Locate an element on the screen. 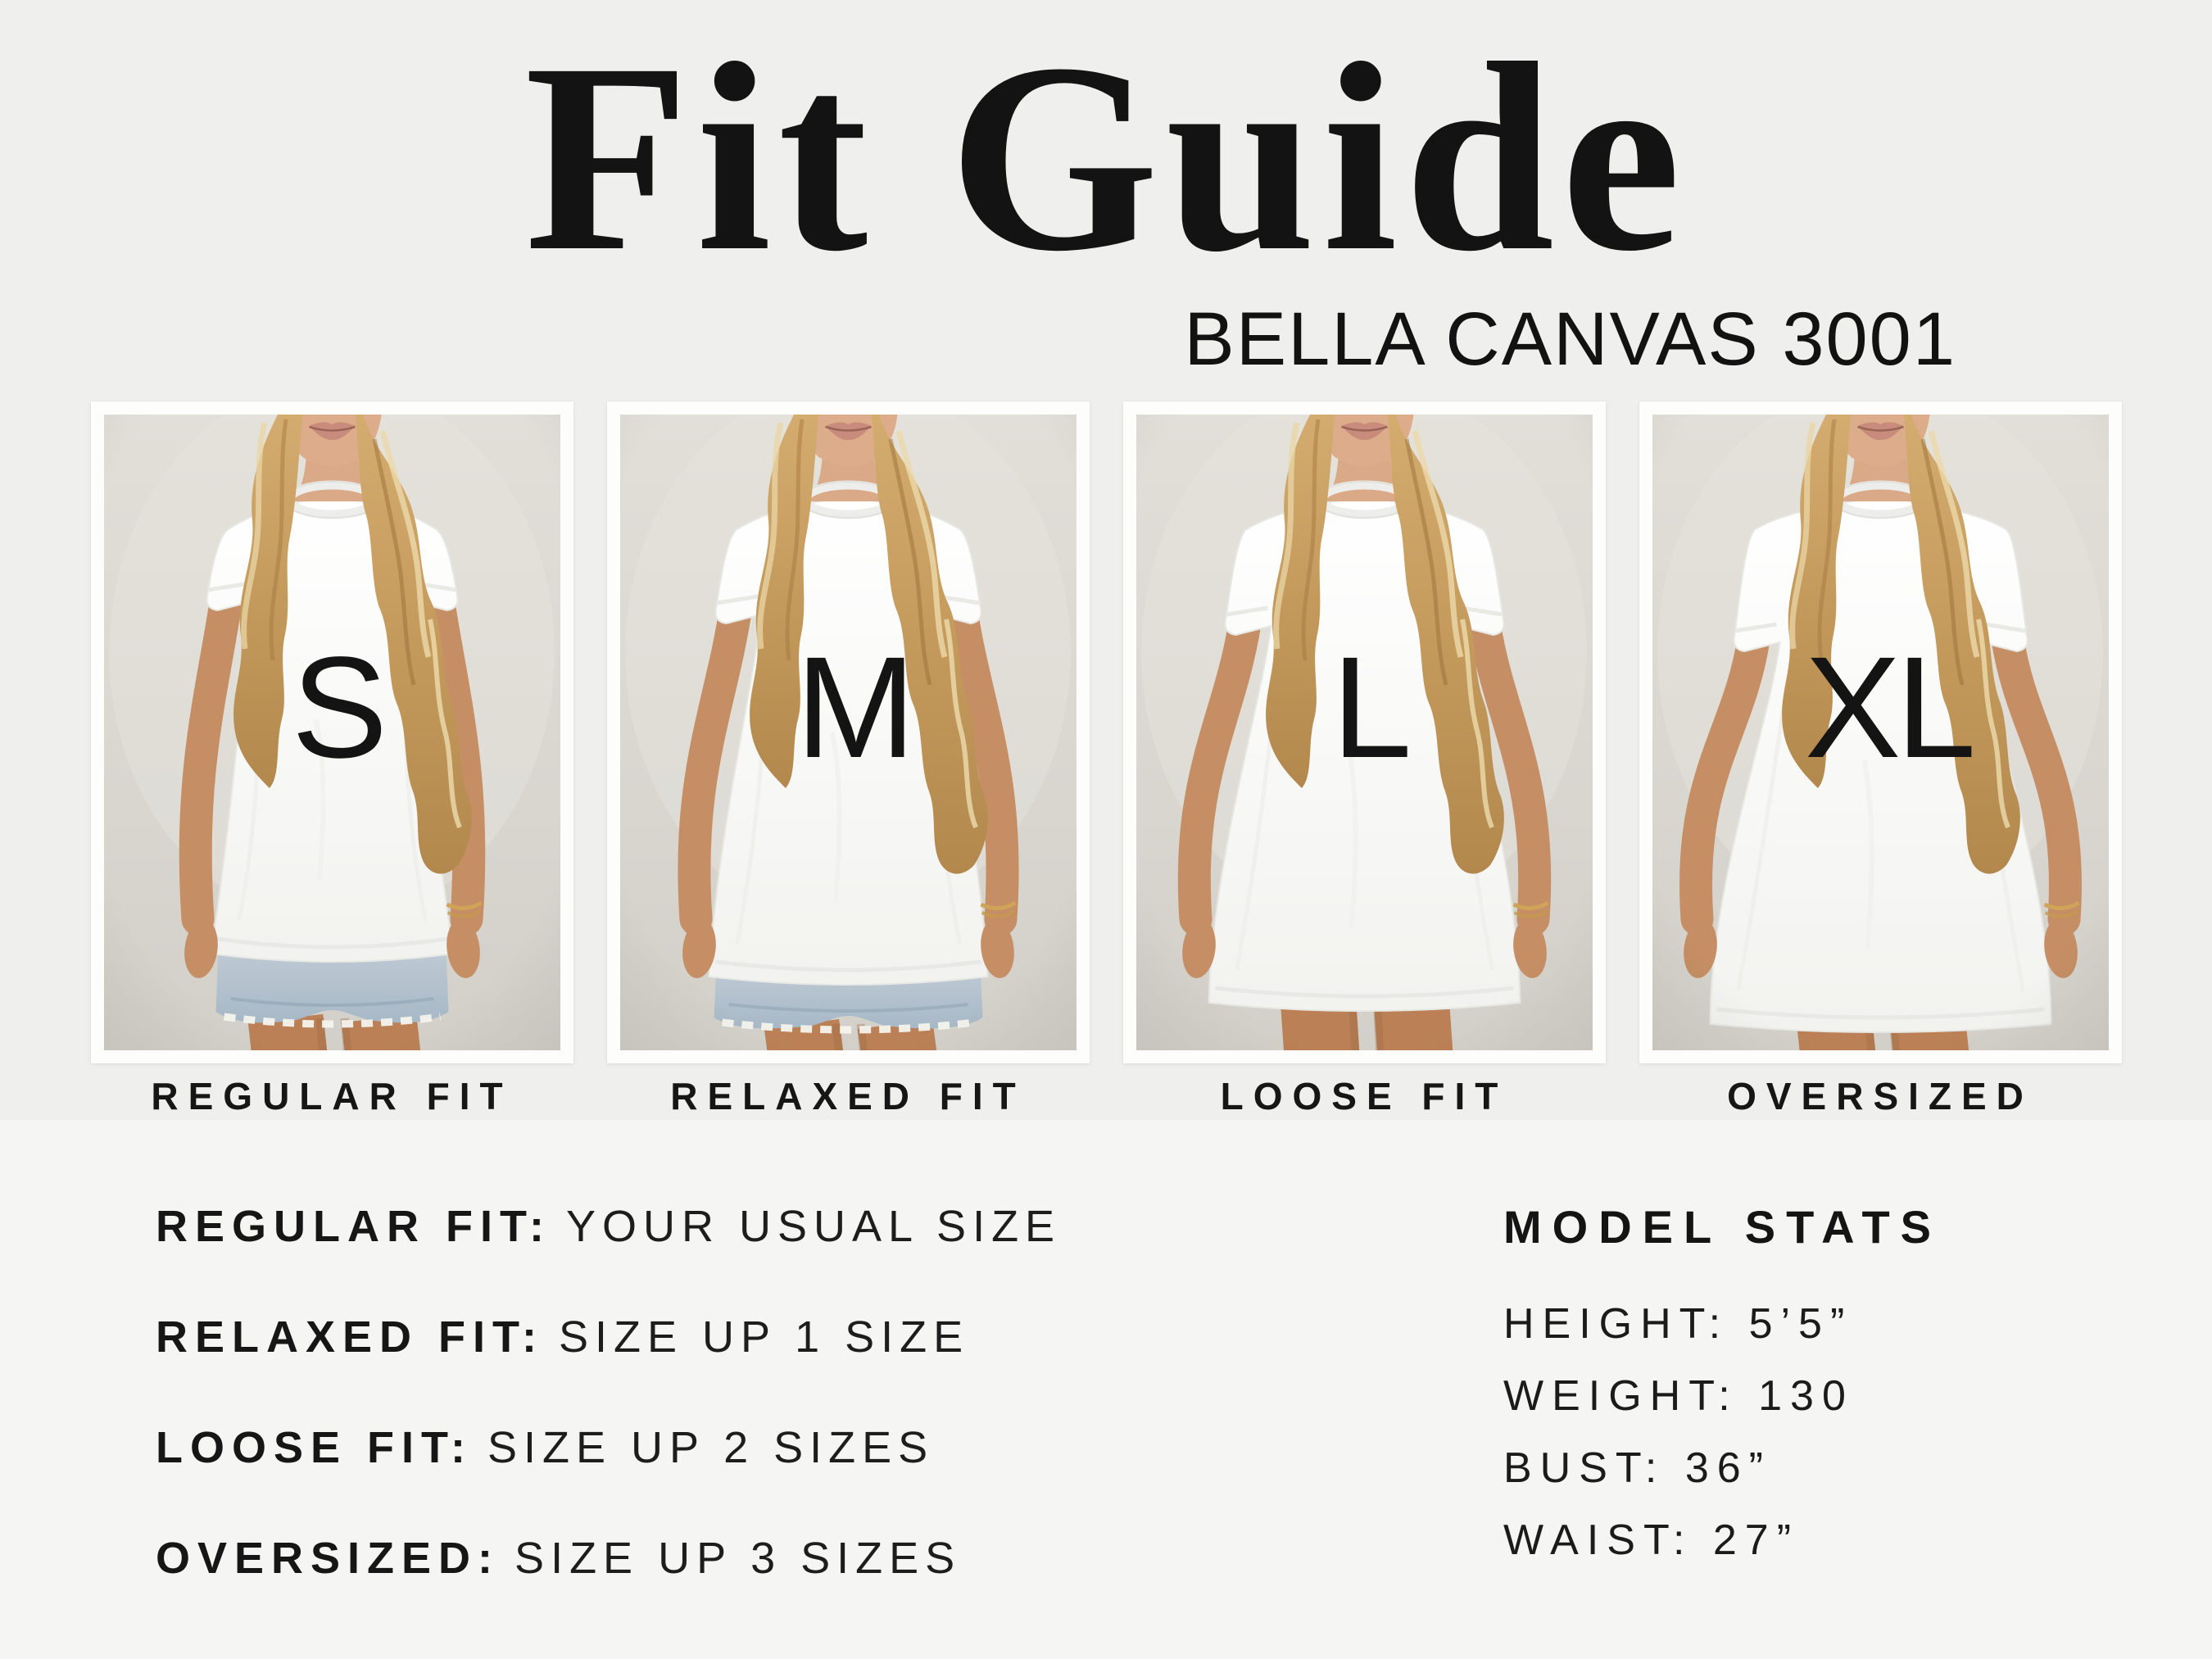 The height and width of the screenshot is (1659, 2212). fit-rule-relaxed: RELAXED FIT: SIZE UP 1 SIZE is located at coordinates (707, 1337).